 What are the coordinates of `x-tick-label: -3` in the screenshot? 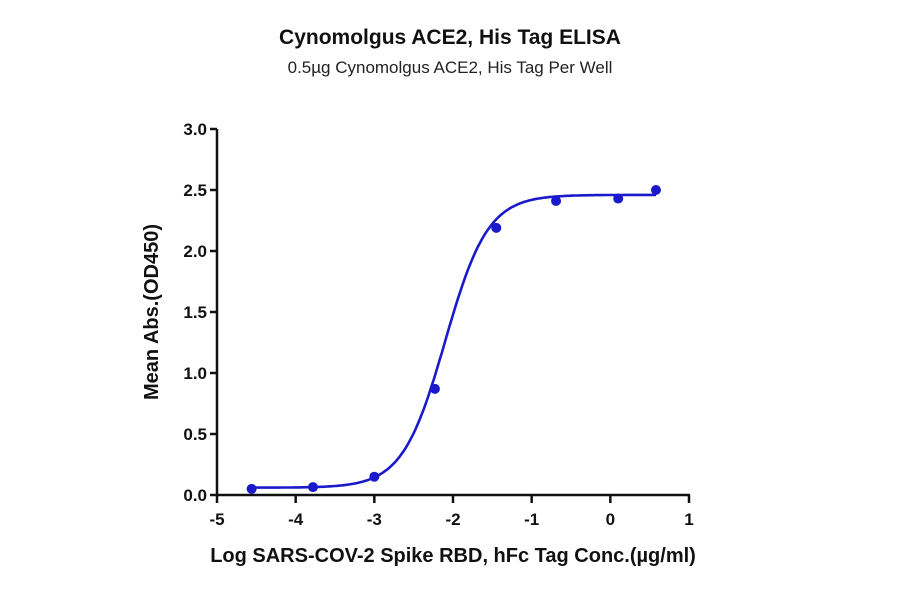 It's located at (374, 519).